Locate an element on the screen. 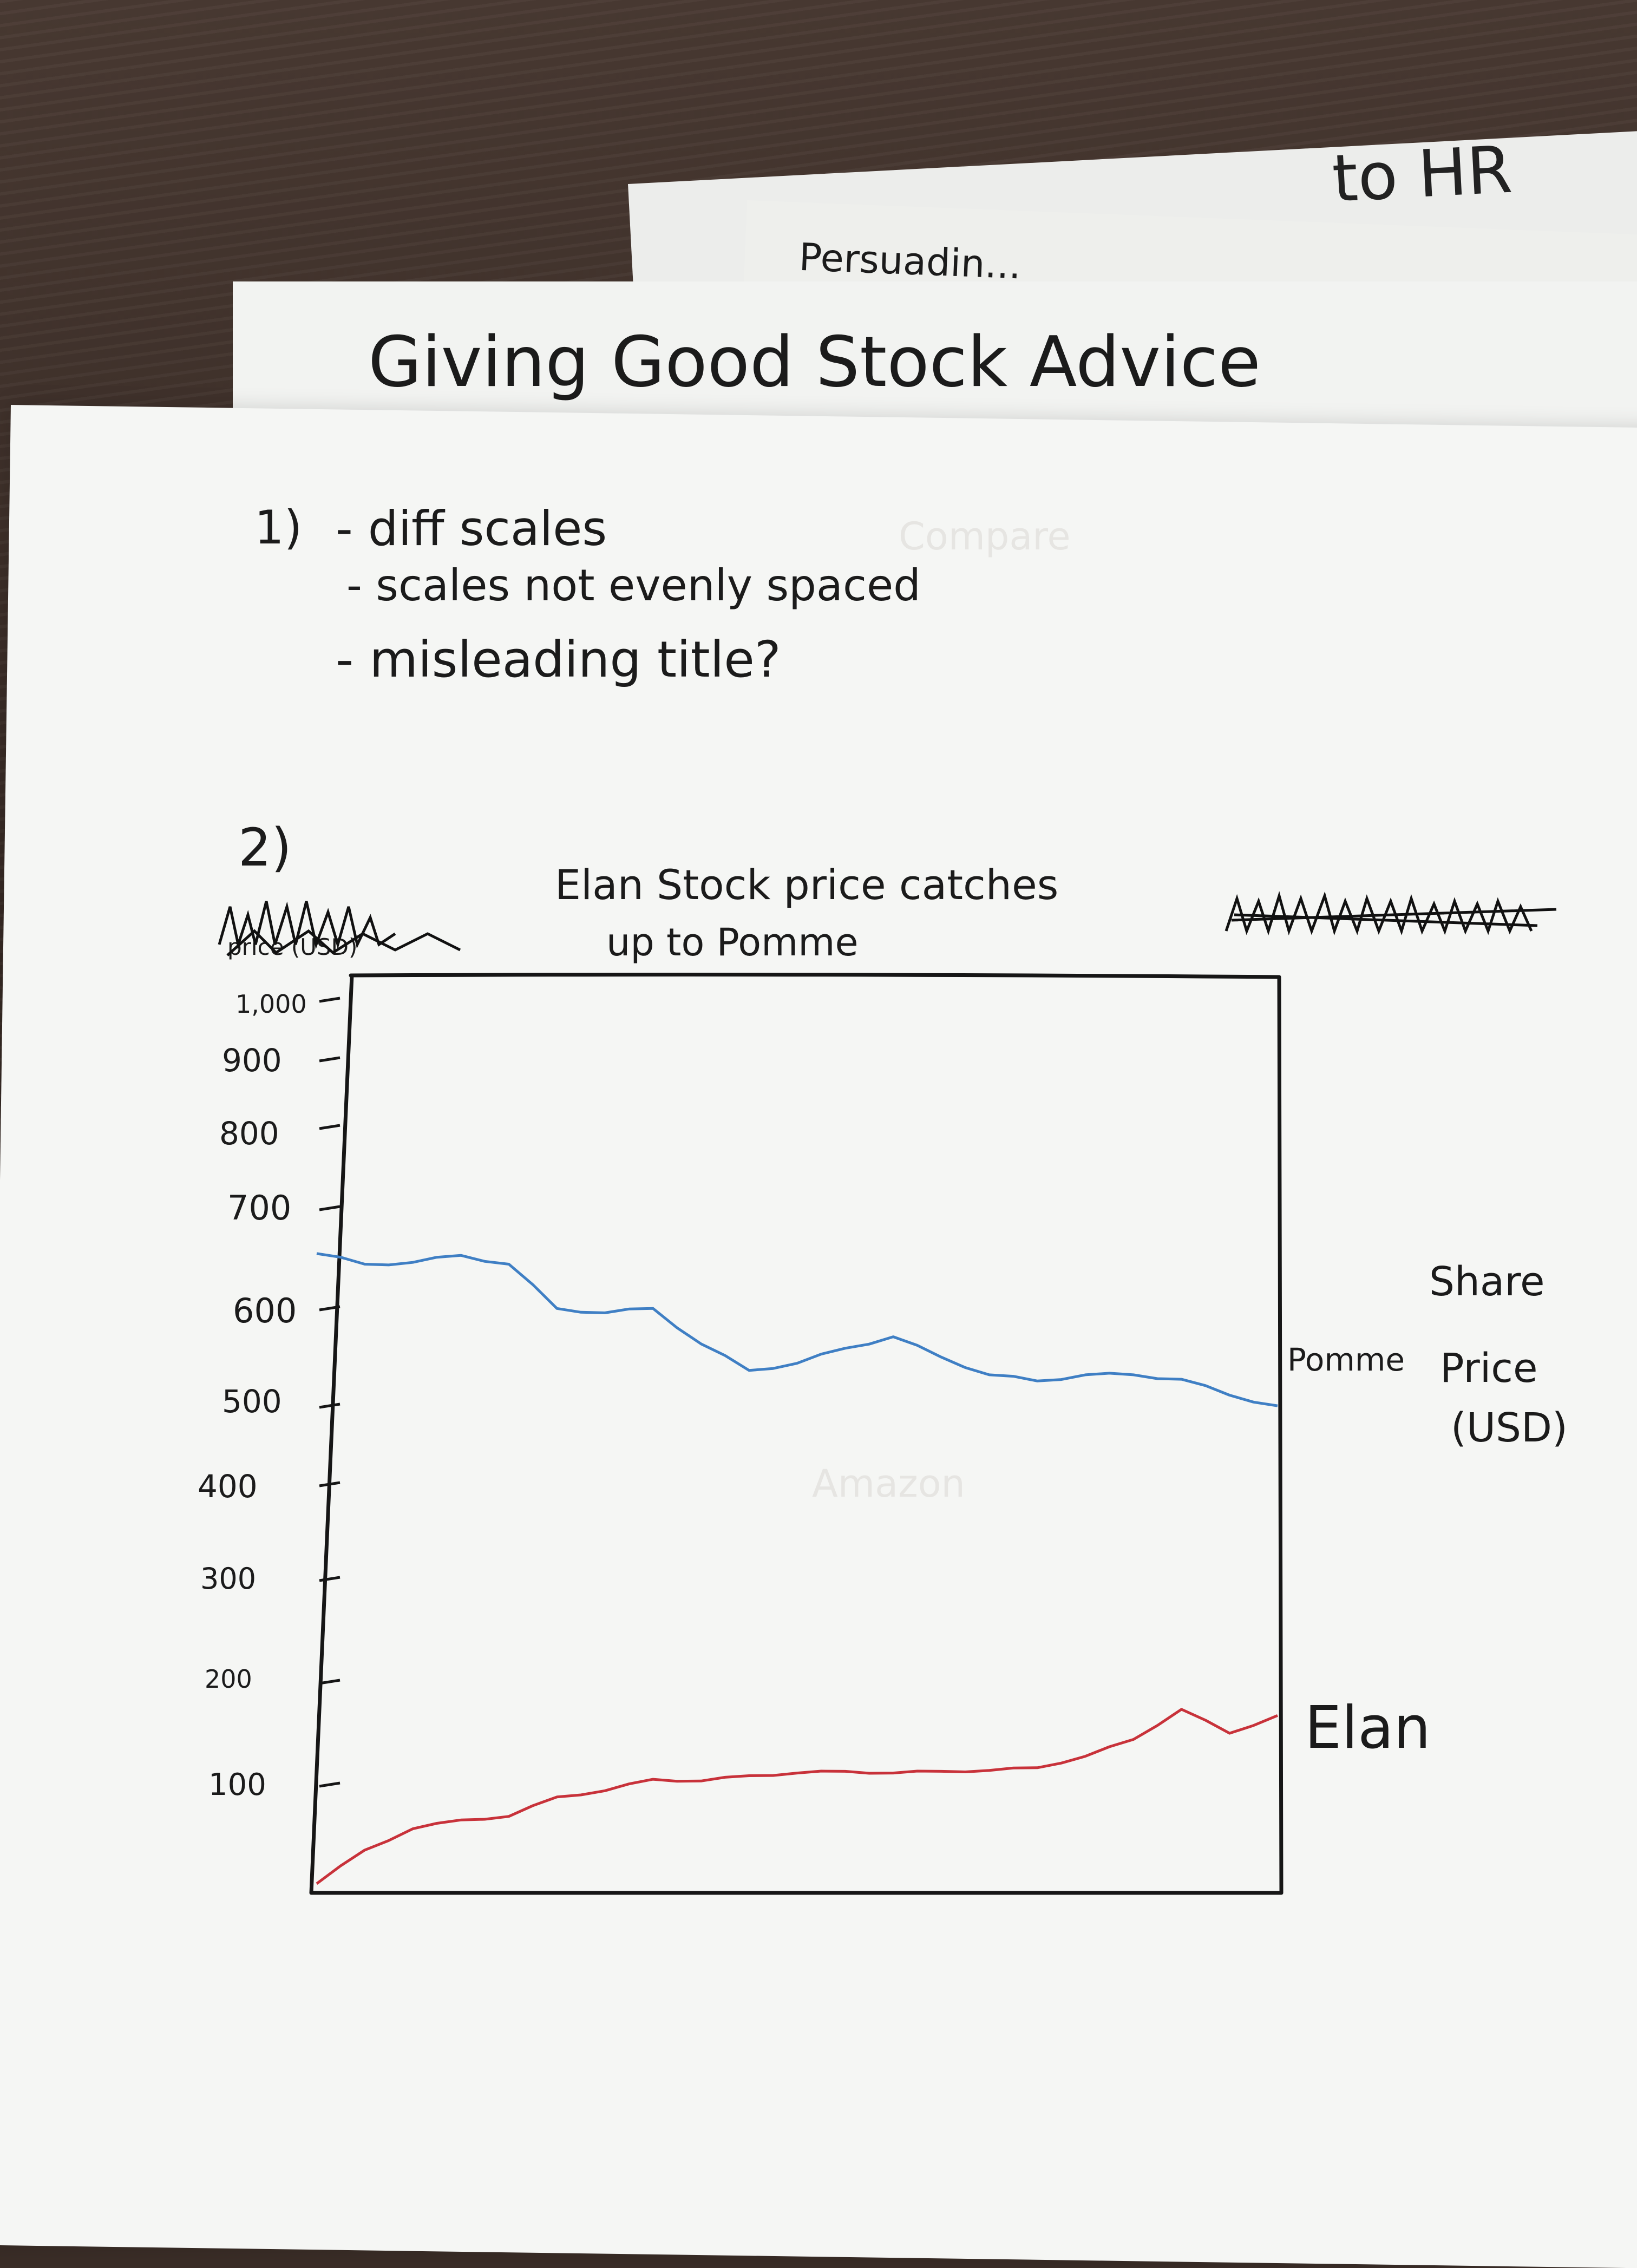  y-tick-label: 500 is located at coordinates (252, 1401).